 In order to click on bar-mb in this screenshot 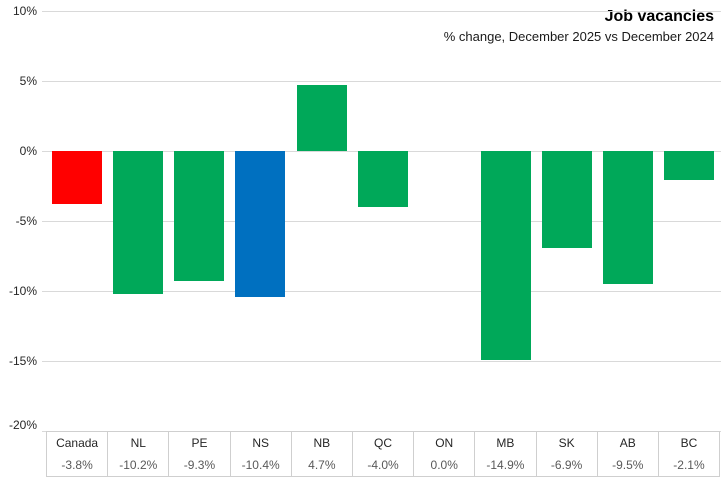, I will do `click(505, 255)`.